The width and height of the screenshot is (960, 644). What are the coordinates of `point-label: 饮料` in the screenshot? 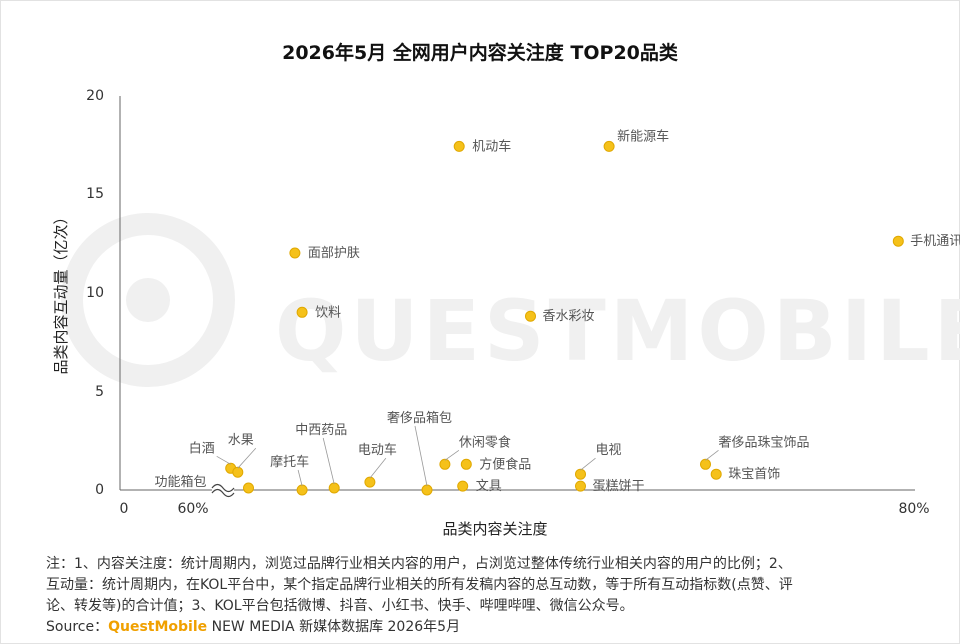 It's located at (328, 312).